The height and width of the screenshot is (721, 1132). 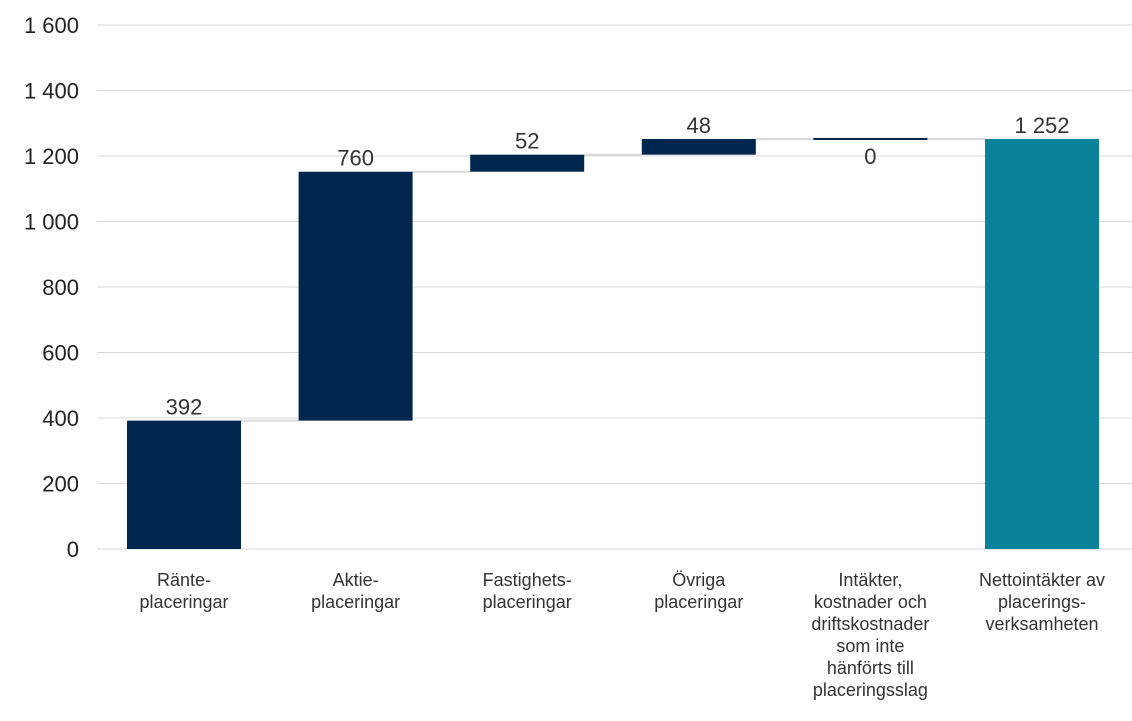 What do you see at coordinates (184, 407) in the screenshot?
I see `data-label: 392` at bounding box center [184, 407].